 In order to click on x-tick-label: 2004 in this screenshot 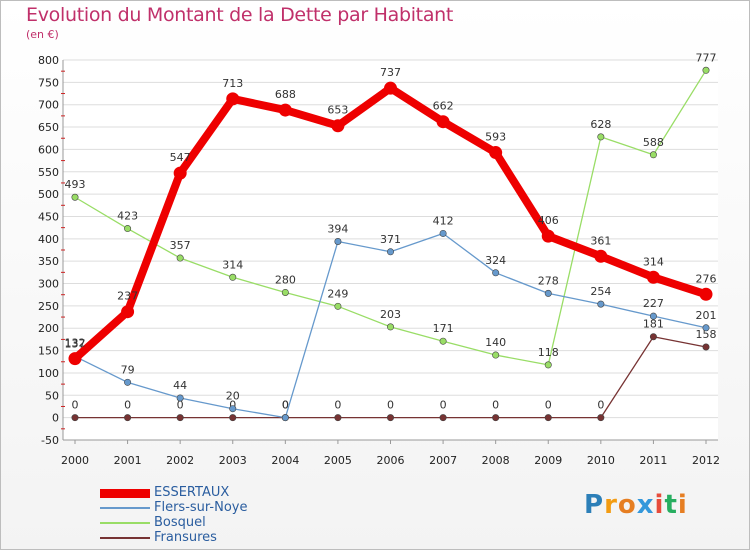, I will do `click(285, 460)`.